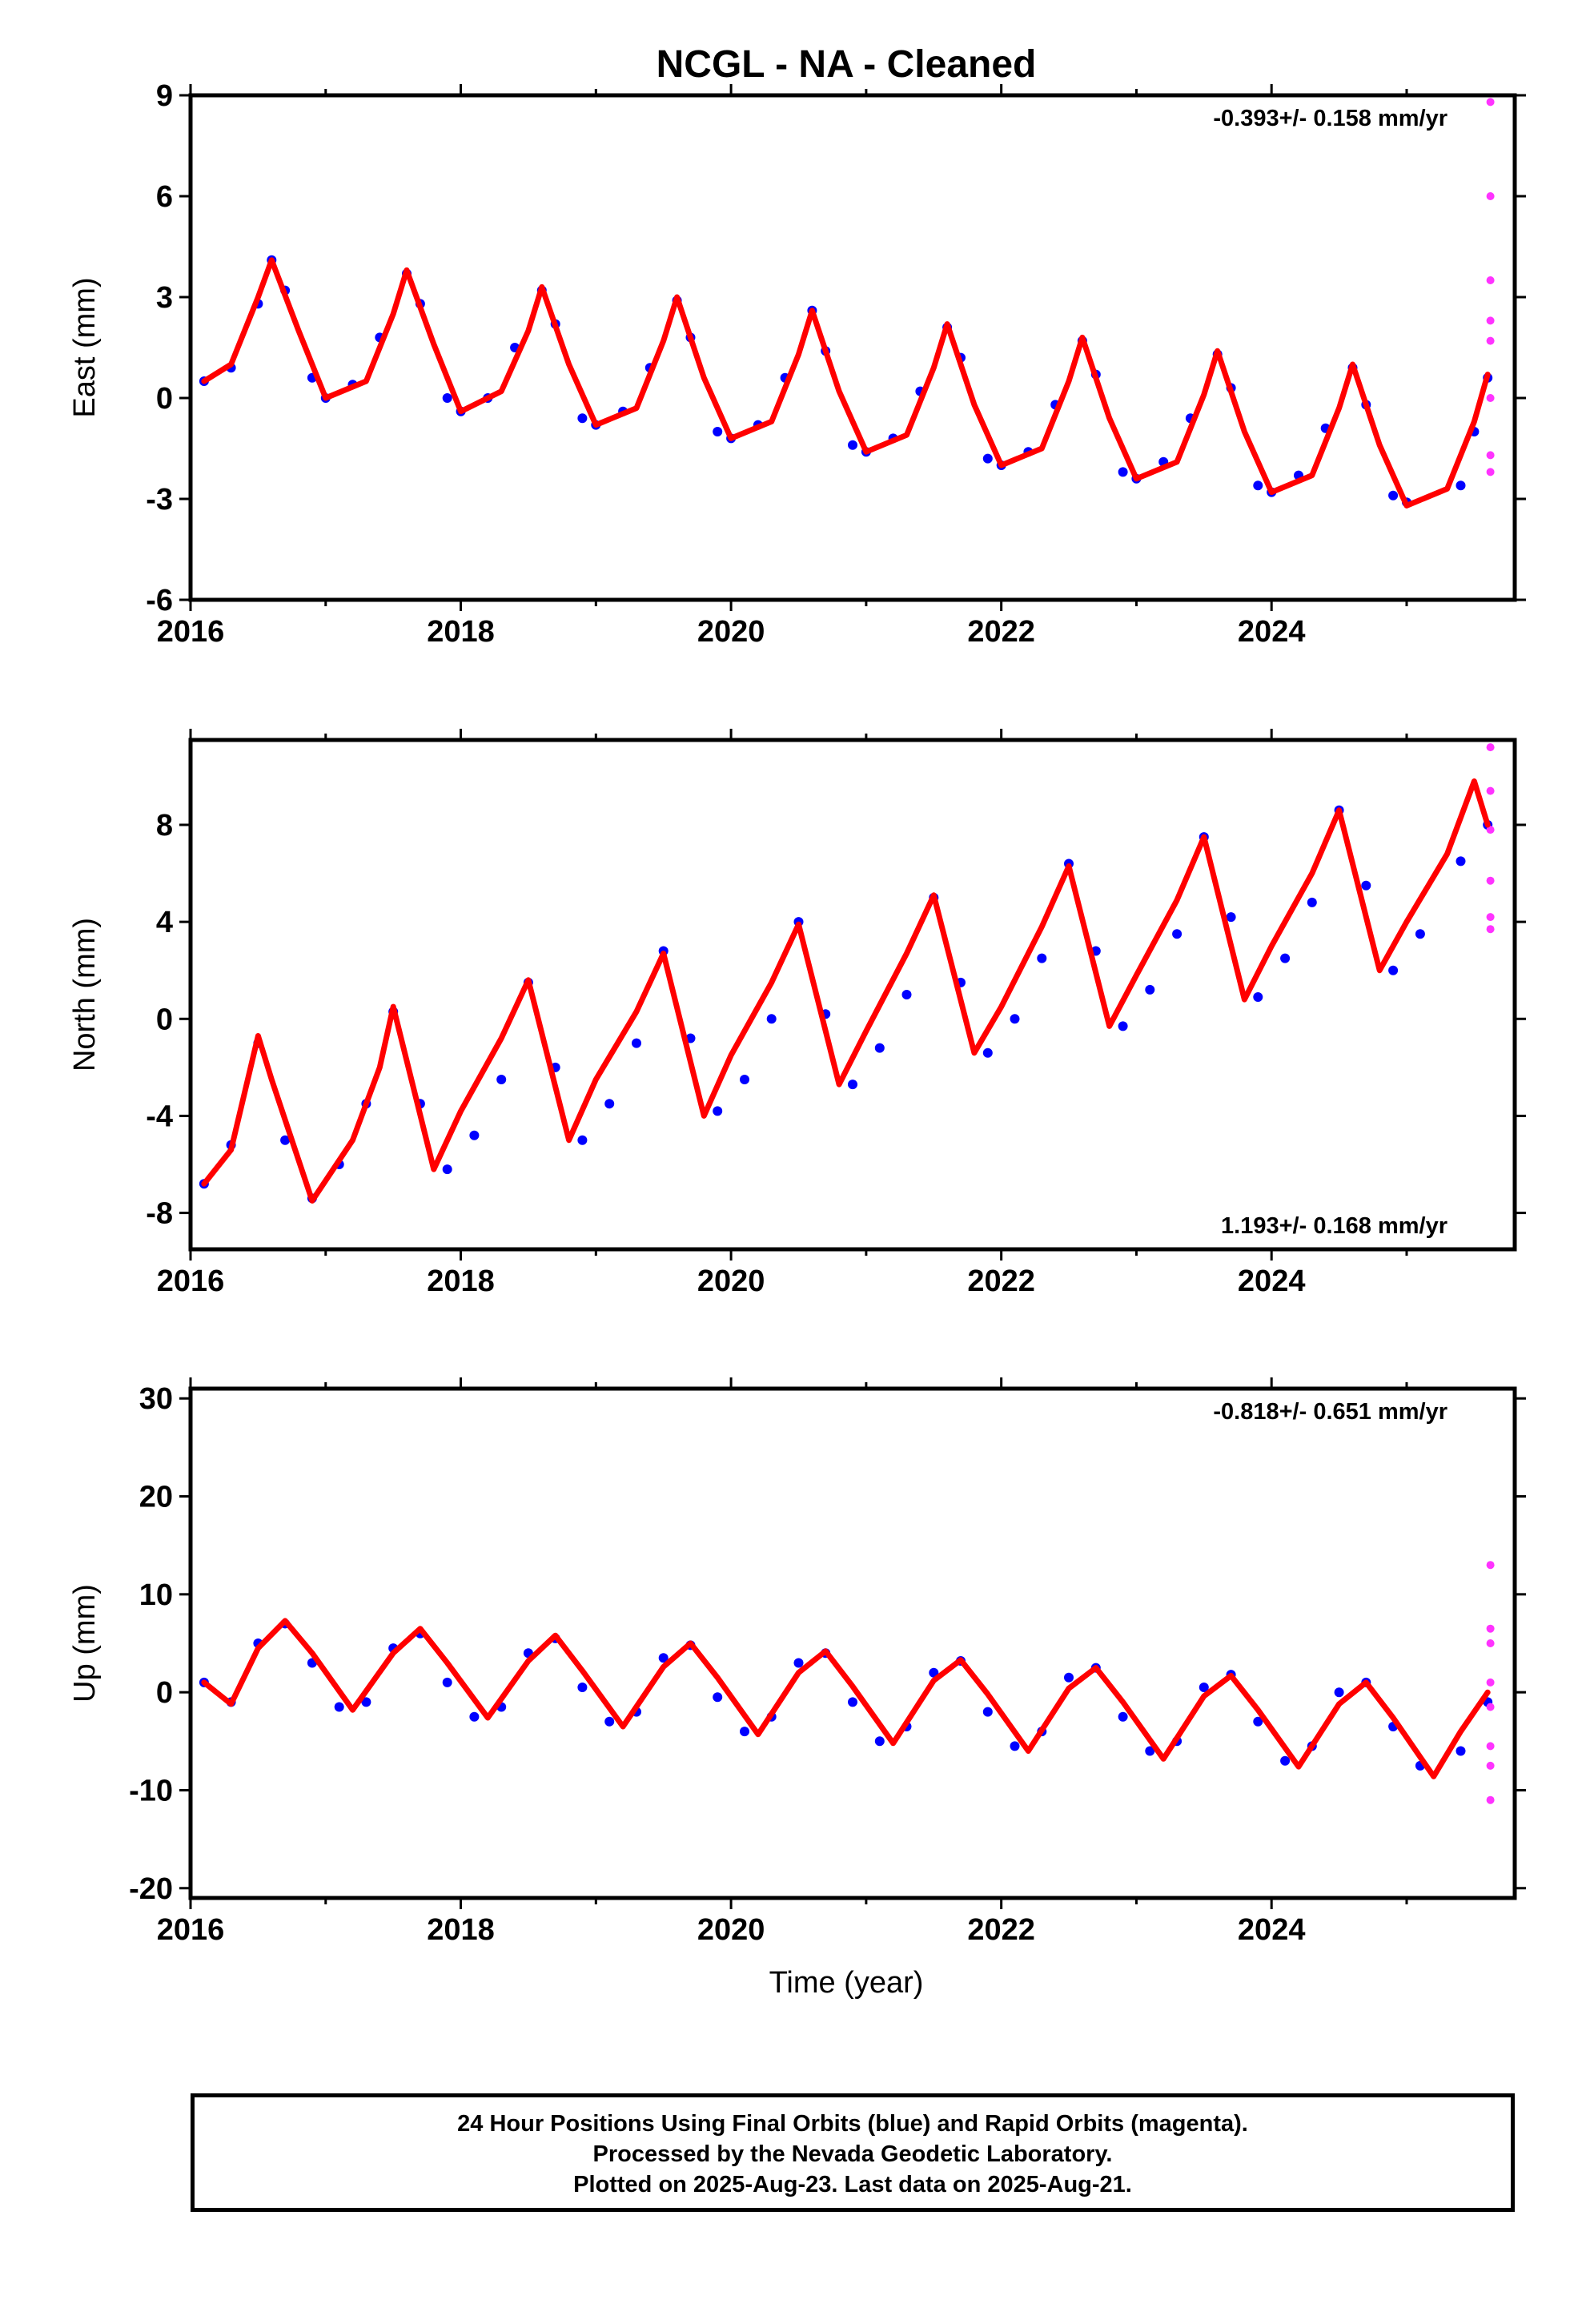 The height and width of the screenshot is (2324, 1582). Describe the element at coordinates (164, 922) in the screenshot. I see `y-tick-label: 4` at that location.